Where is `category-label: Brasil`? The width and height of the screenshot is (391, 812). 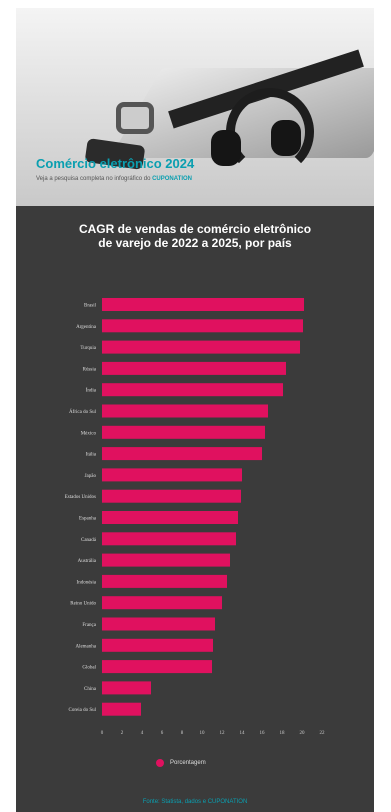
category-label: Brasil is located at coordinates (90, 306).